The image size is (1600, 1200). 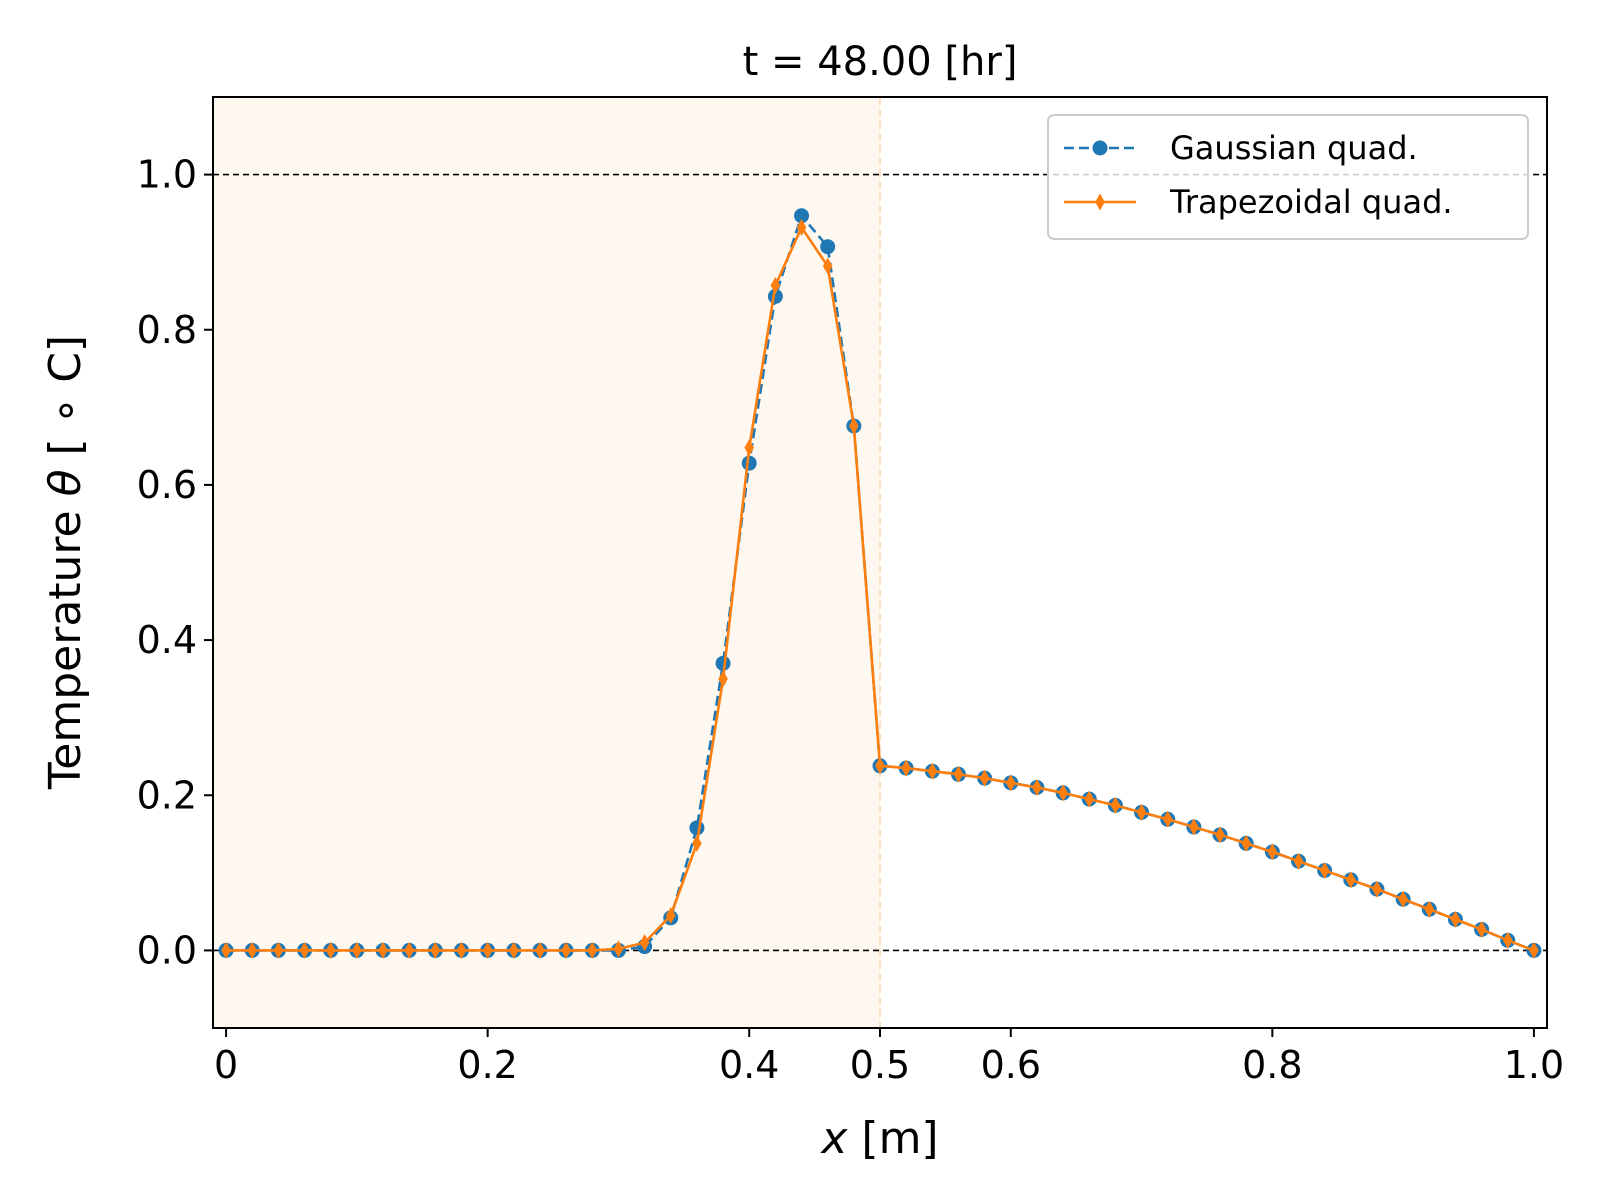 I want to click on legend-label-0: Gaussian quad., so click(x=1294, y=148).